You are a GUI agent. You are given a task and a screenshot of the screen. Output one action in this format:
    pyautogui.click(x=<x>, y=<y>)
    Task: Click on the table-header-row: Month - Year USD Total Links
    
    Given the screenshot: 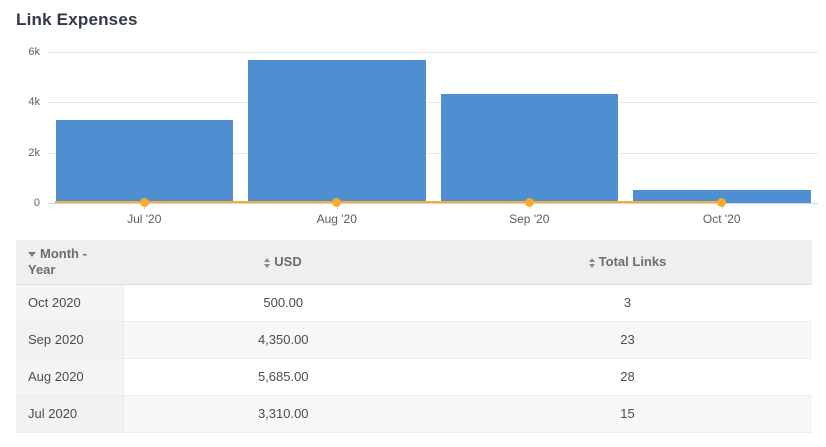 What is the action you would take?
    pyautogui.click(x=414, y=262)
    